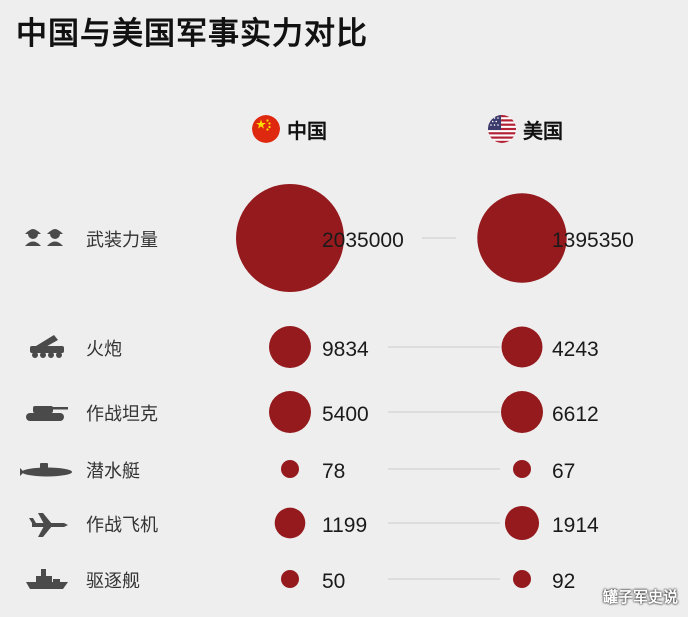 This screenshot has height=617, width=688. I want to click on category-label: 武装力量, so click(122, 240).